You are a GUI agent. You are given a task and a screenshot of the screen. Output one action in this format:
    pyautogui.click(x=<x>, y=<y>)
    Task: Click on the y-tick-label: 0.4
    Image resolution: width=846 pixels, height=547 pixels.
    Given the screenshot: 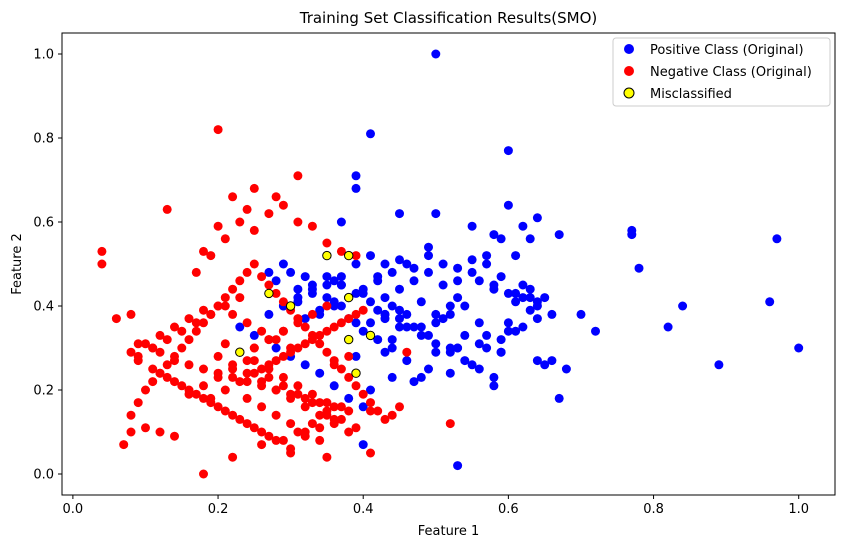 What is the action you would take?
    pyautogui.click(x=43, y=307)
    